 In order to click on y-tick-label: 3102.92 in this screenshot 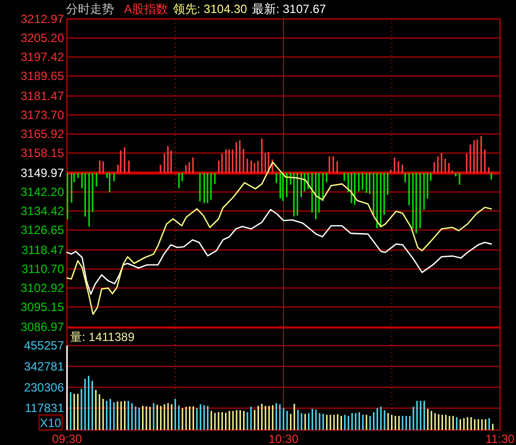, I will do `click(42, 288)`.